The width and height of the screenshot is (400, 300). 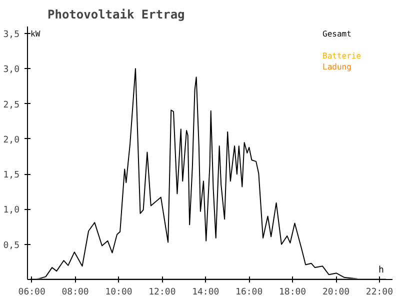 What do you see at coordinates (116, 15) in the screenshot?
I see `chart-title: Photovoltaik Ertrag` at bounding box center [116, 15].